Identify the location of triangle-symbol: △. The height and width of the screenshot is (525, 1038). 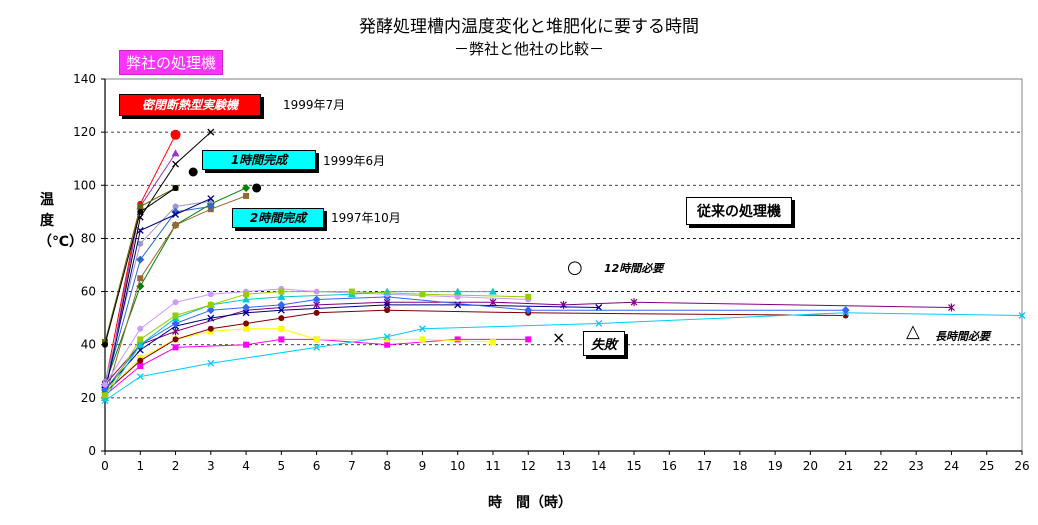
(913, 331).